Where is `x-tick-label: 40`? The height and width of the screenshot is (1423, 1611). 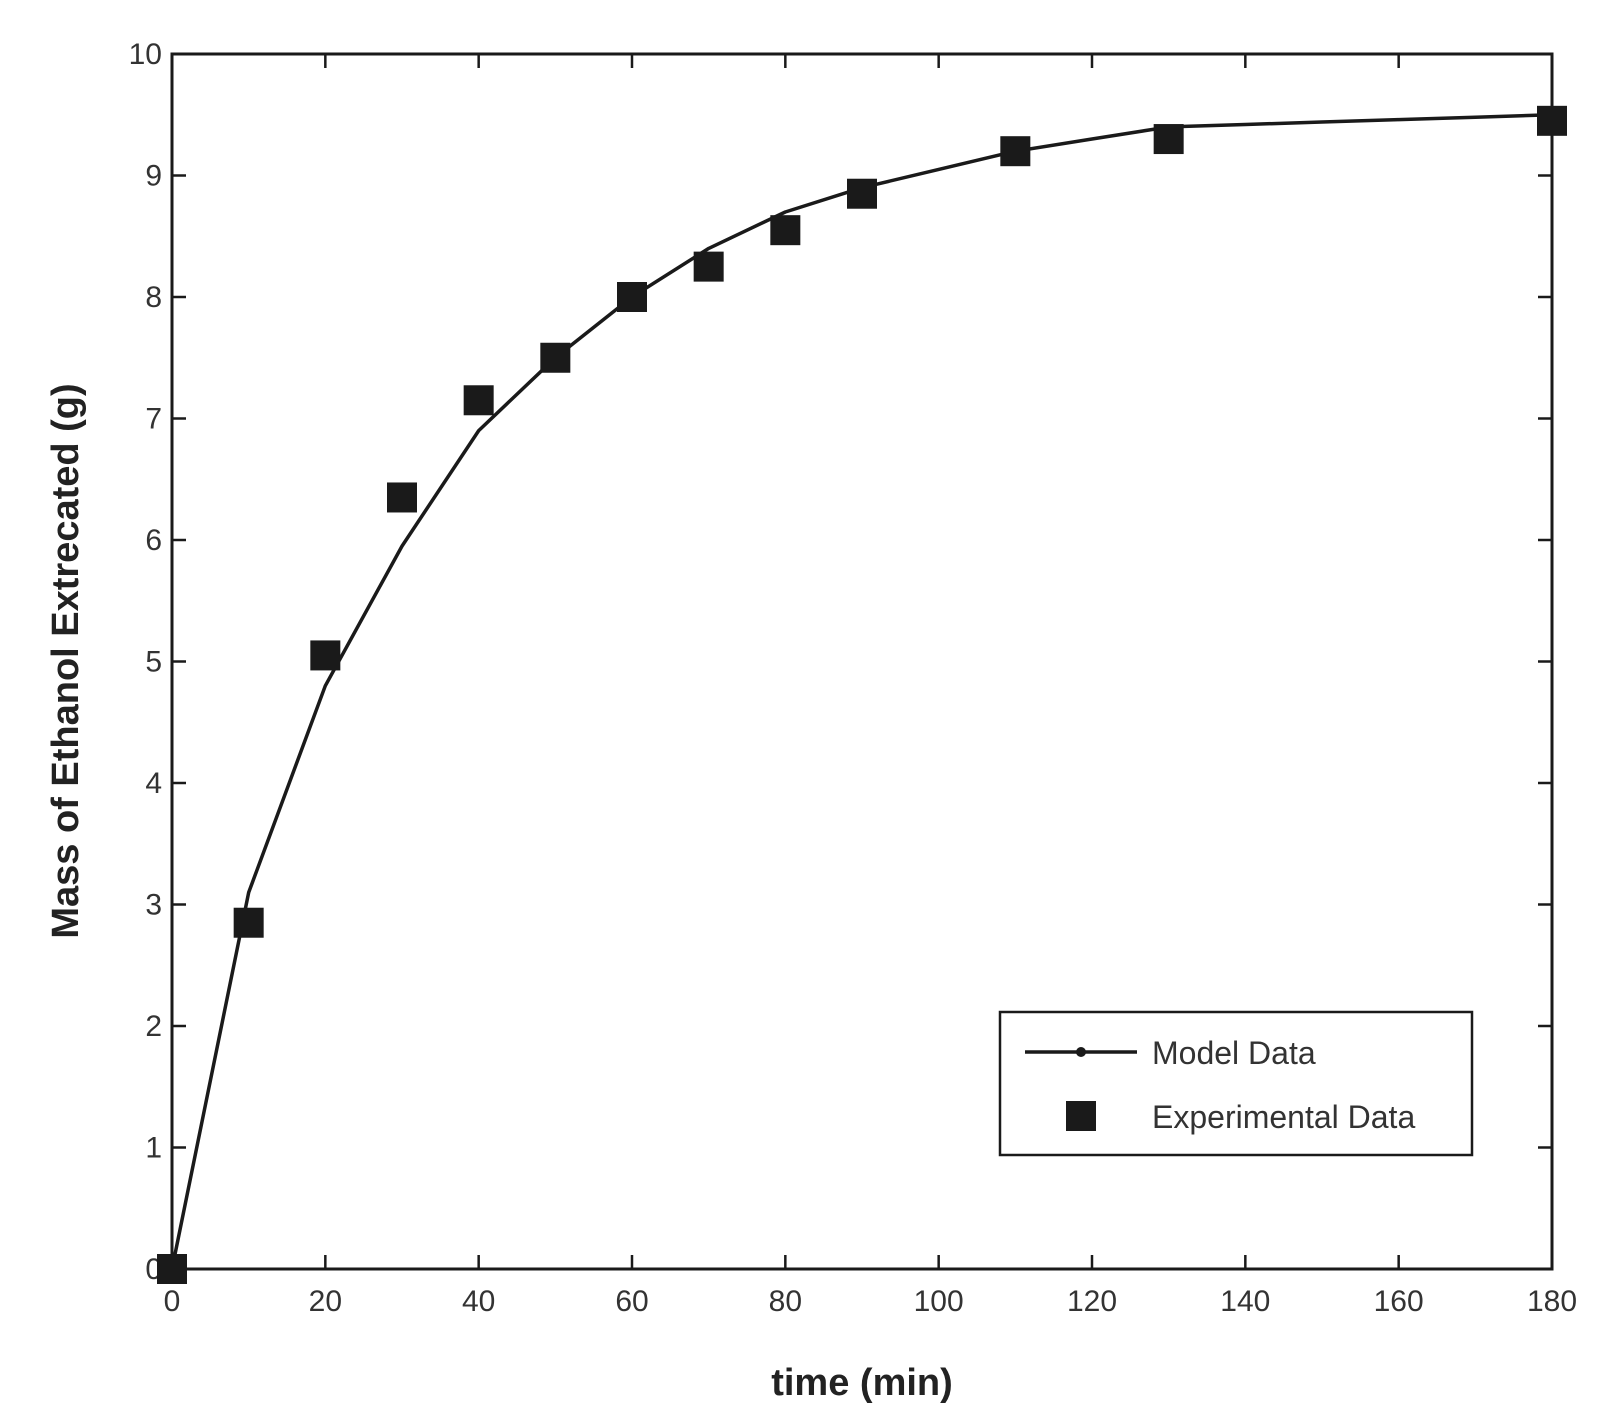 x-tick-label: 40 is located at coordinates (478, 1301).